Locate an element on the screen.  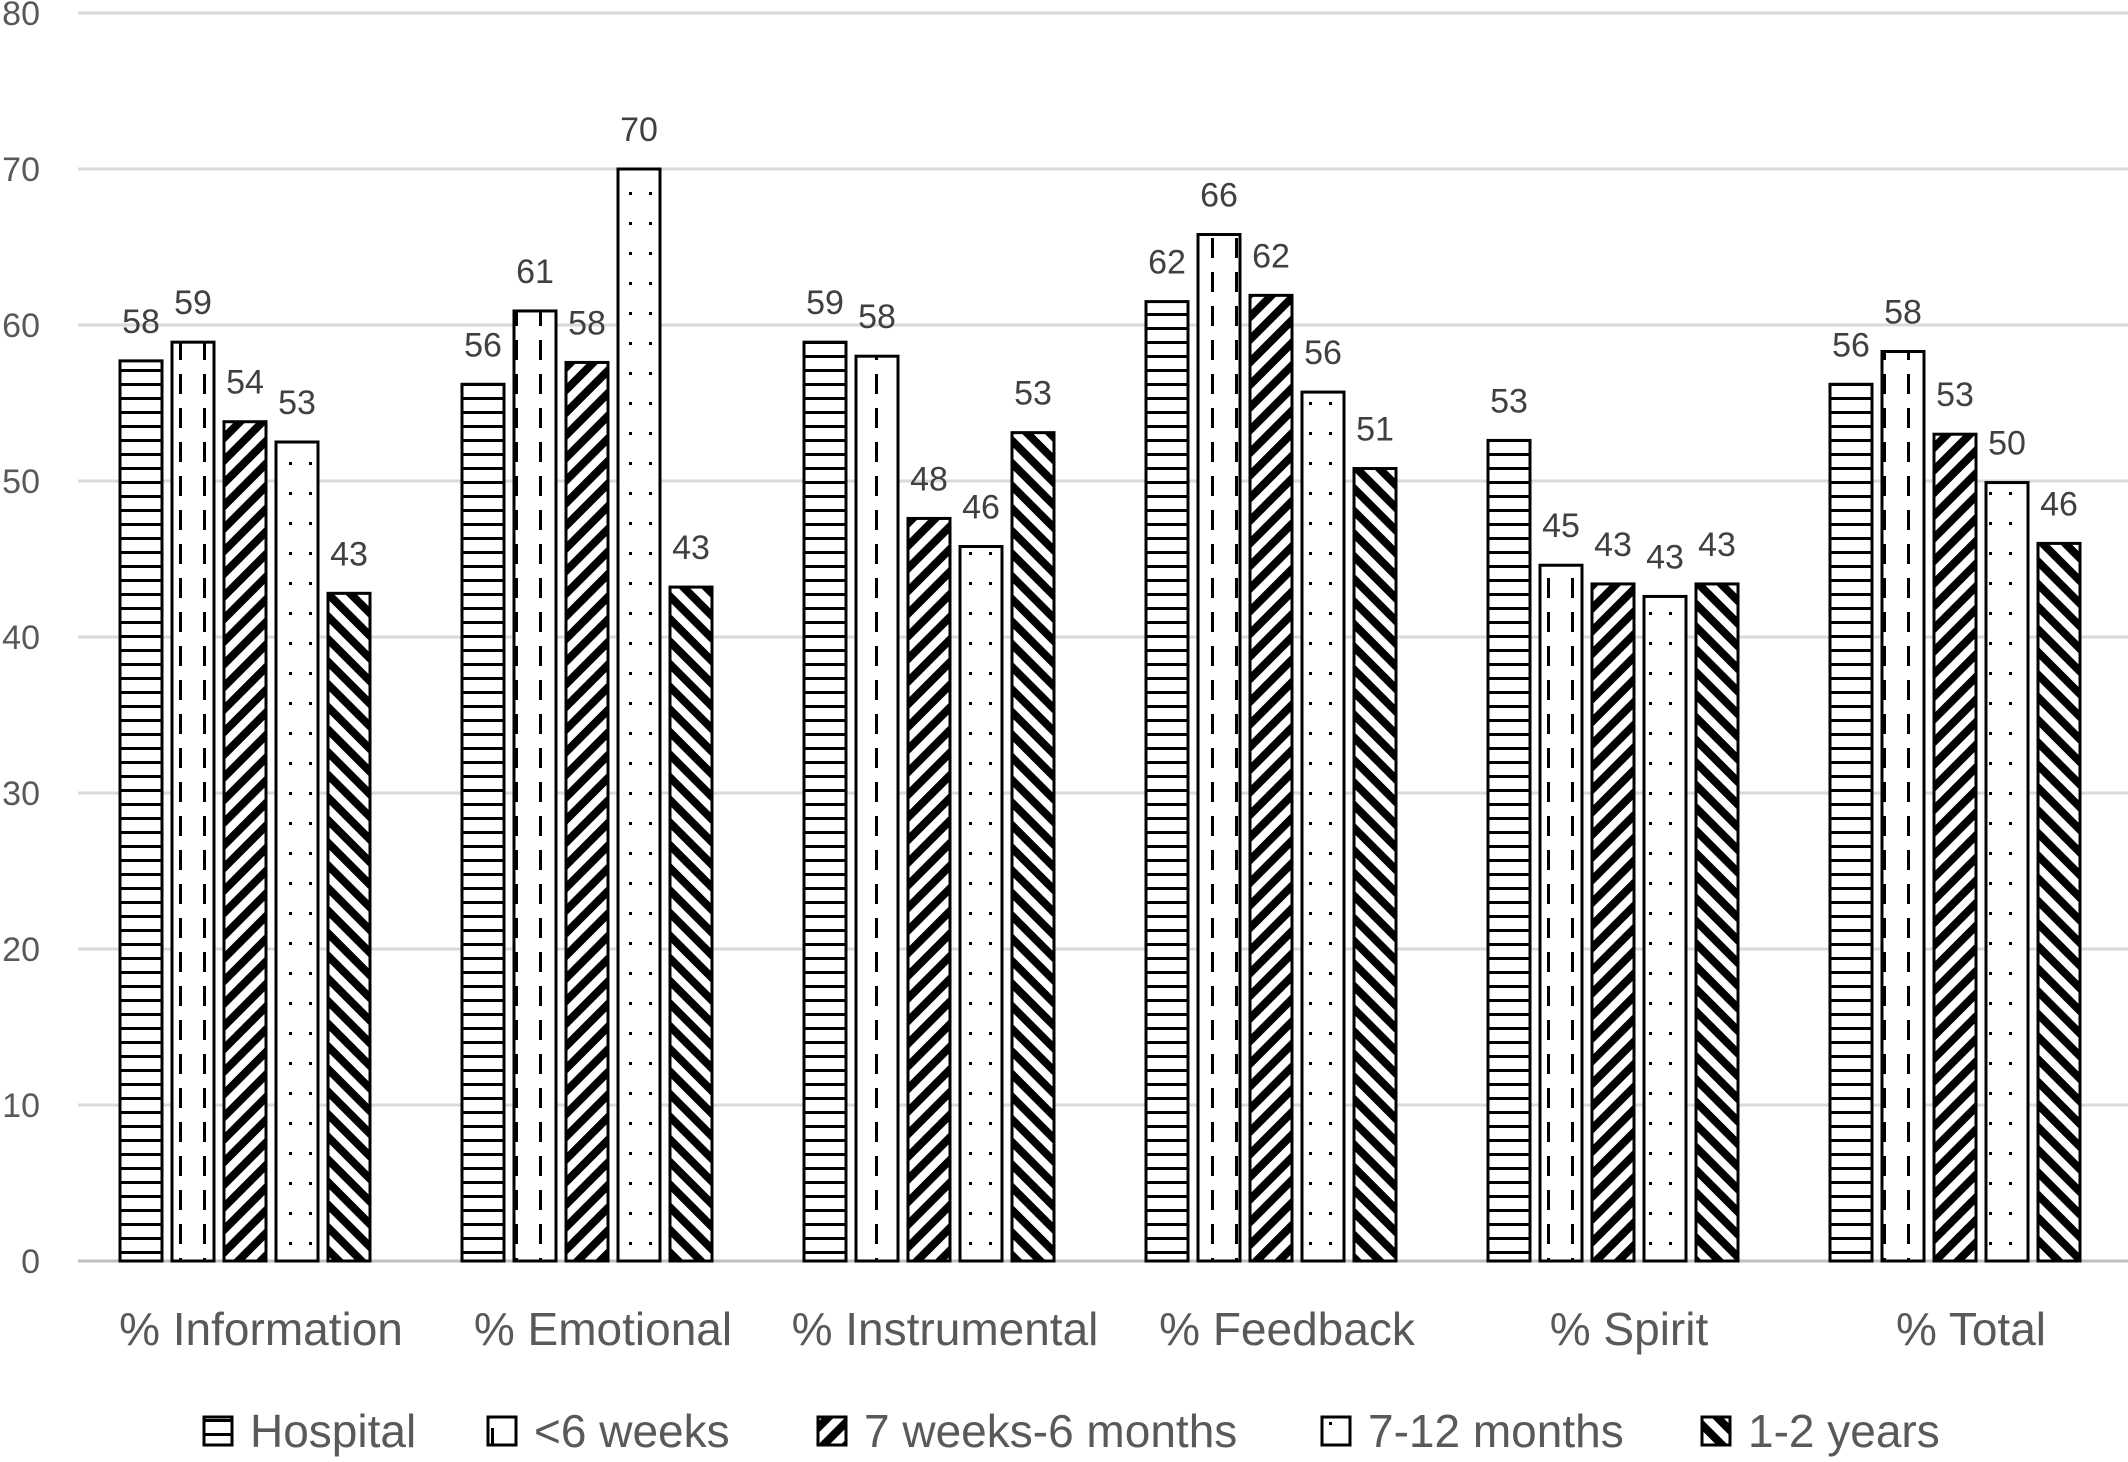
y-tick-label: 20 is located at coordinates (21, 950).